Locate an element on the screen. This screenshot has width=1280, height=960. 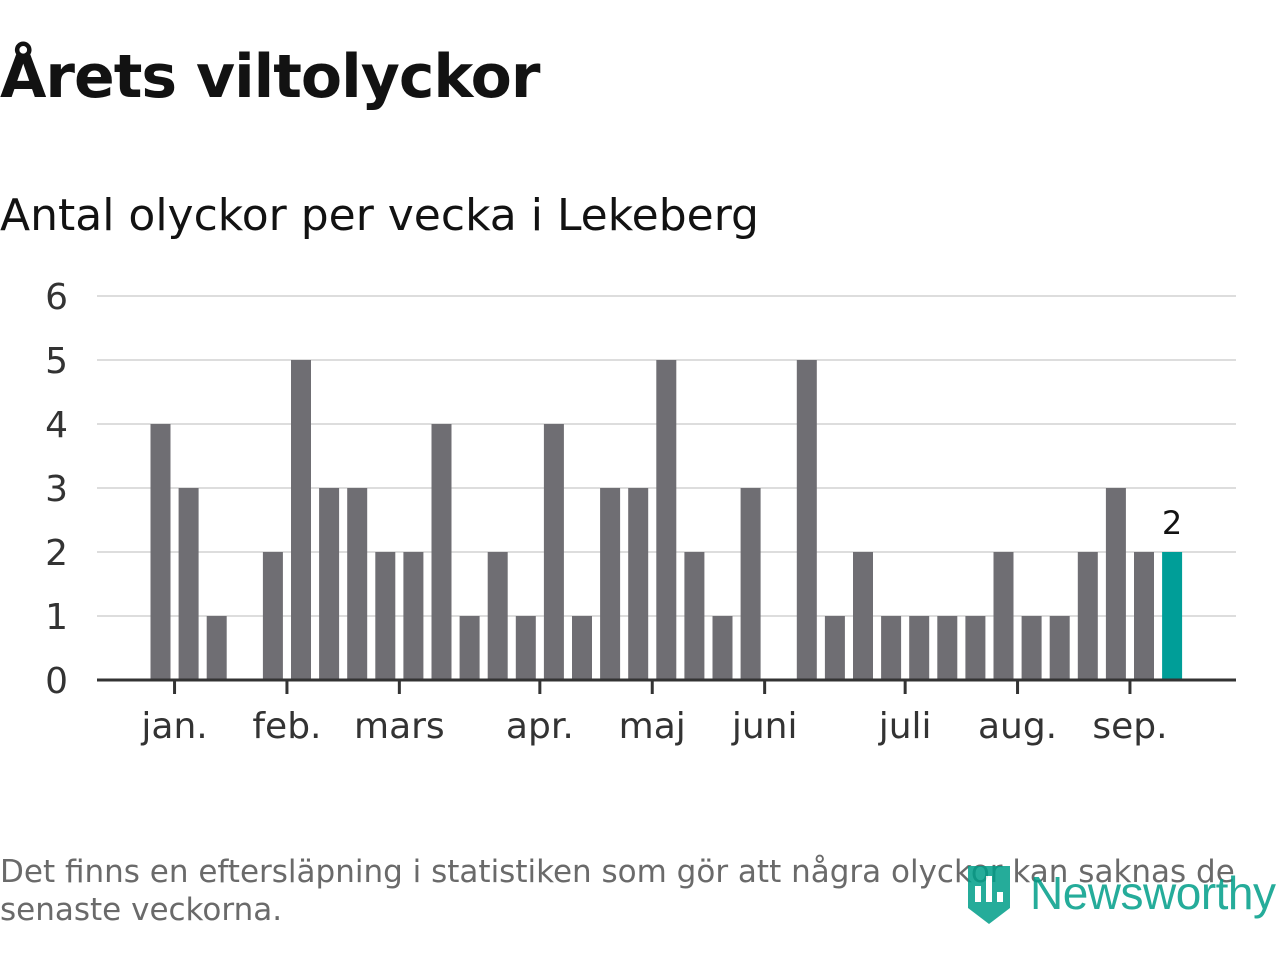
x-tick-label: feb. is located at coordinates (286, 726).